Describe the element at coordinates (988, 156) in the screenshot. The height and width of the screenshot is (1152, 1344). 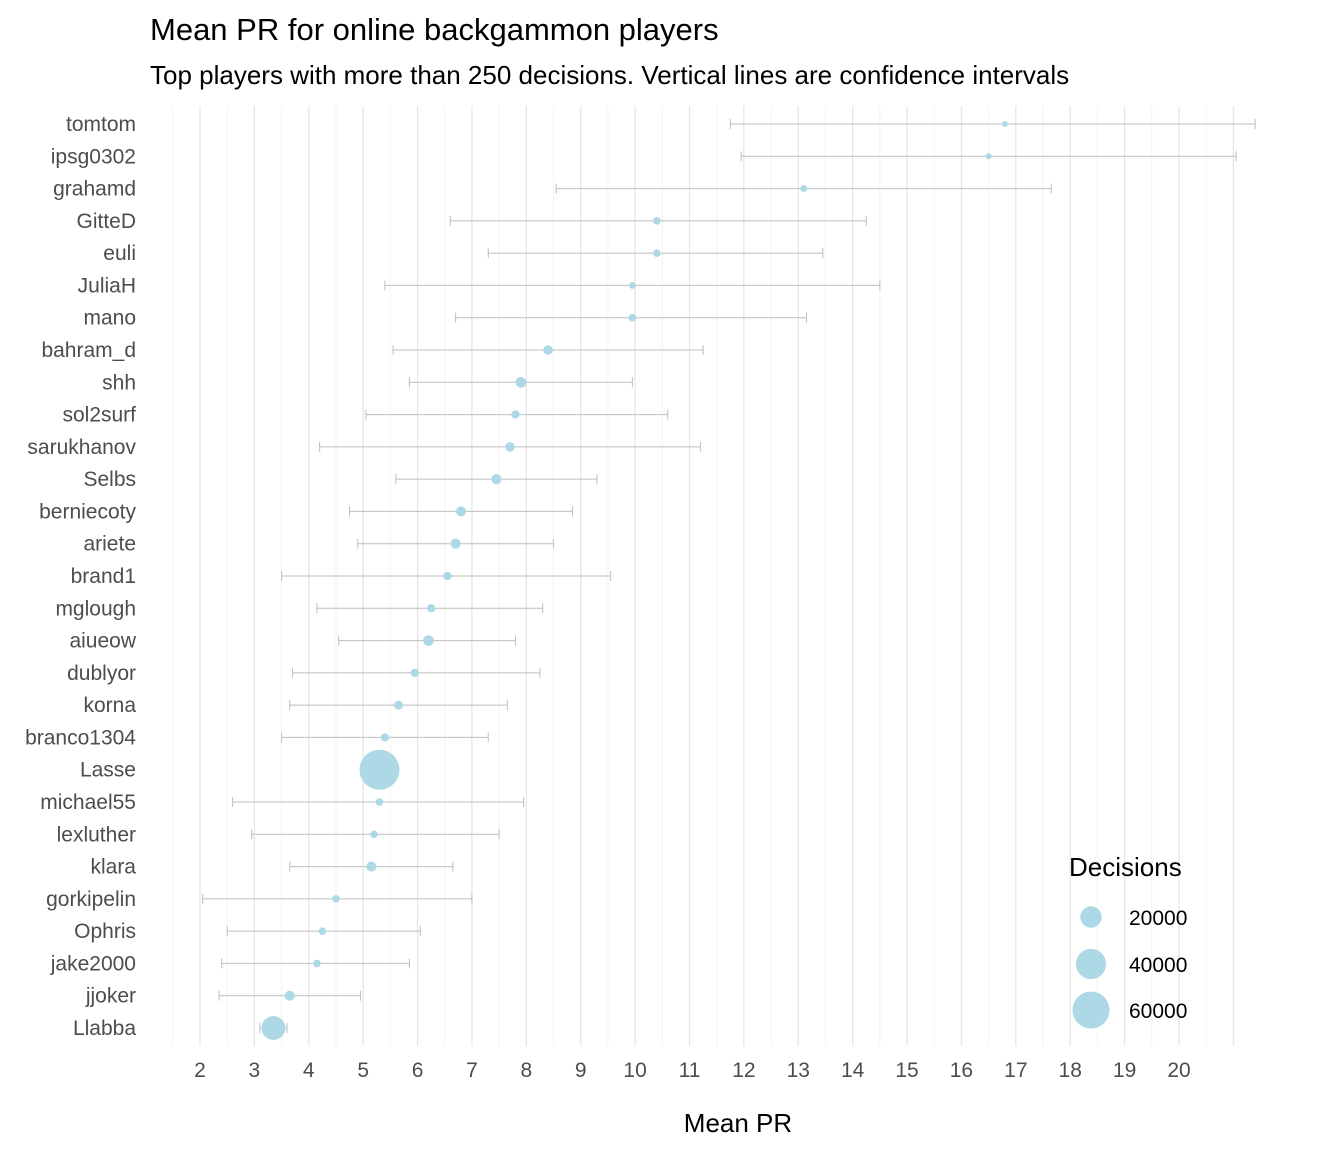
I see `point-ipsg0302` at that location.